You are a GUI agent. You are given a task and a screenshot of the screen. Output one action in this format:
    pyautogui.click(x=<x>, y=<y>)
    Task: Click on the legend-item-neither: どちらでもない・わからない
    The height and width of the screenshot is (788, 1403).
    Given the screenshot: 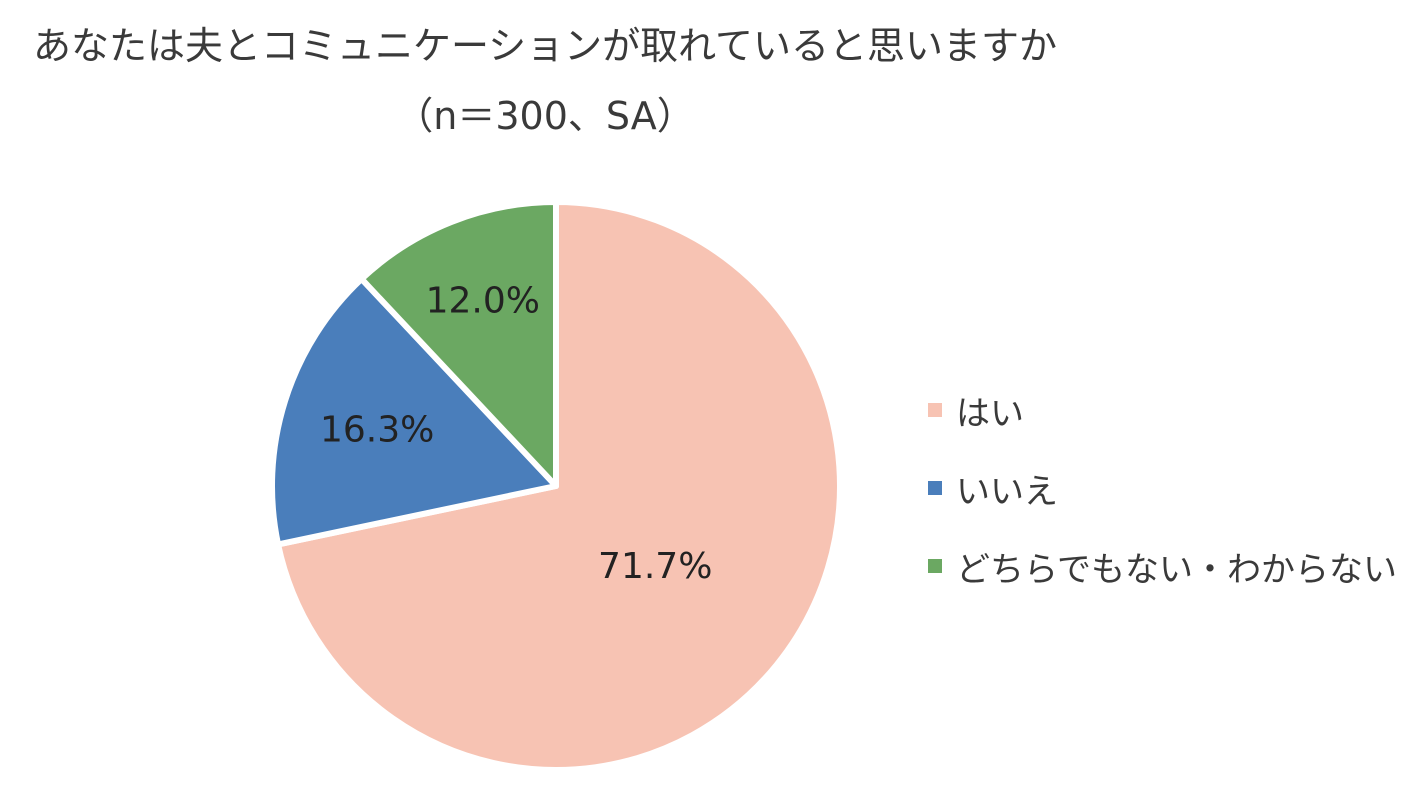 What is the action you would take?
    pyautogui.click(x=1162, y=568)
    